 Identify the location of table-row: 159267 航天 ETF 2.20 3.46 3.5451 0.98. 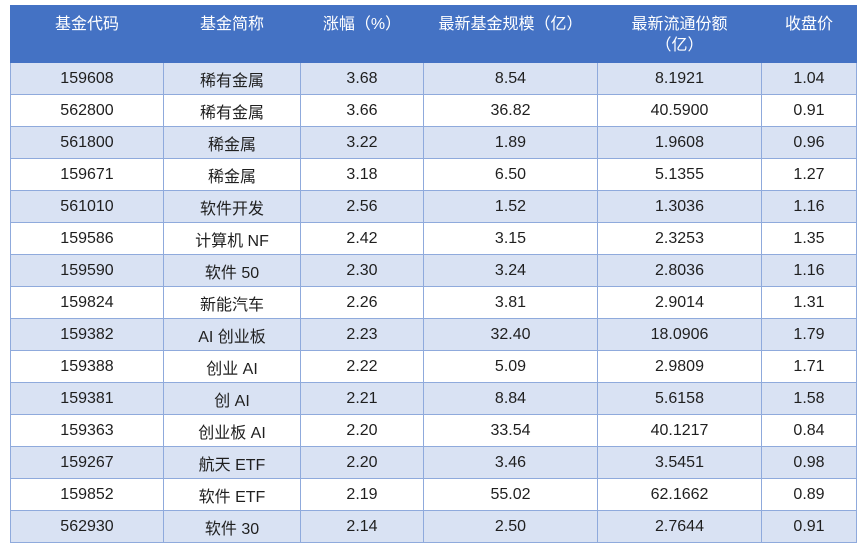
(433, 462).